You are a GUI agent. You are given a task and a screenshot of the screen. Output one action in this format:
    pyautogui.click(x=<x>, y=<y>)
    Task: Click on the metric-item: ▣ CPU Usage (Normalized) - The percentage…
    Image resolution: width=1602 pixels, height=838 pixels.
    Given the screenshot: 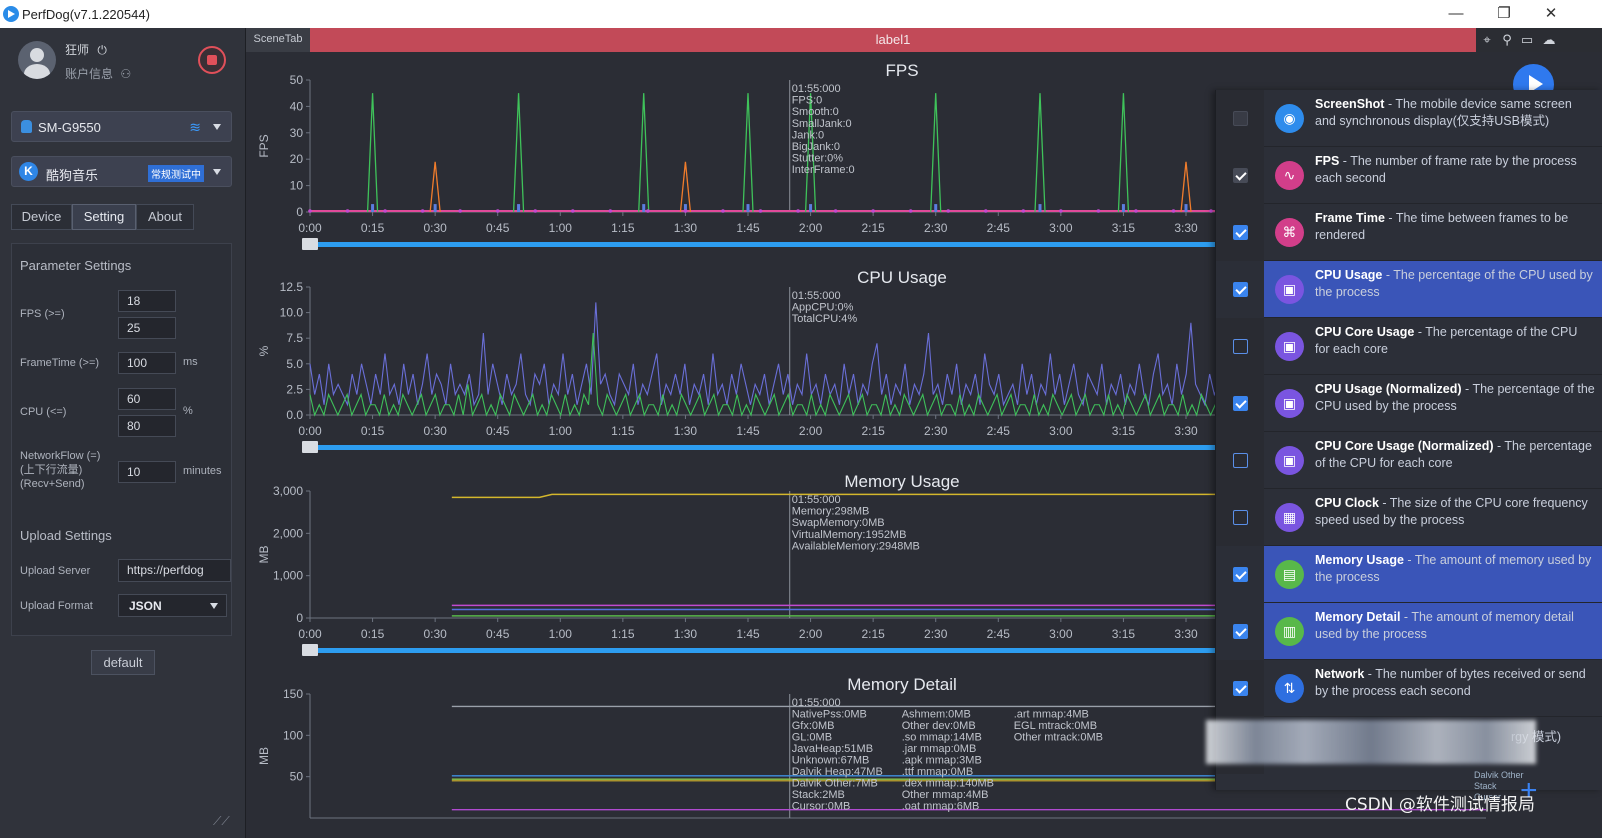 What is the action you would take?
    pyautogui.click(x=1409, y=403)
    